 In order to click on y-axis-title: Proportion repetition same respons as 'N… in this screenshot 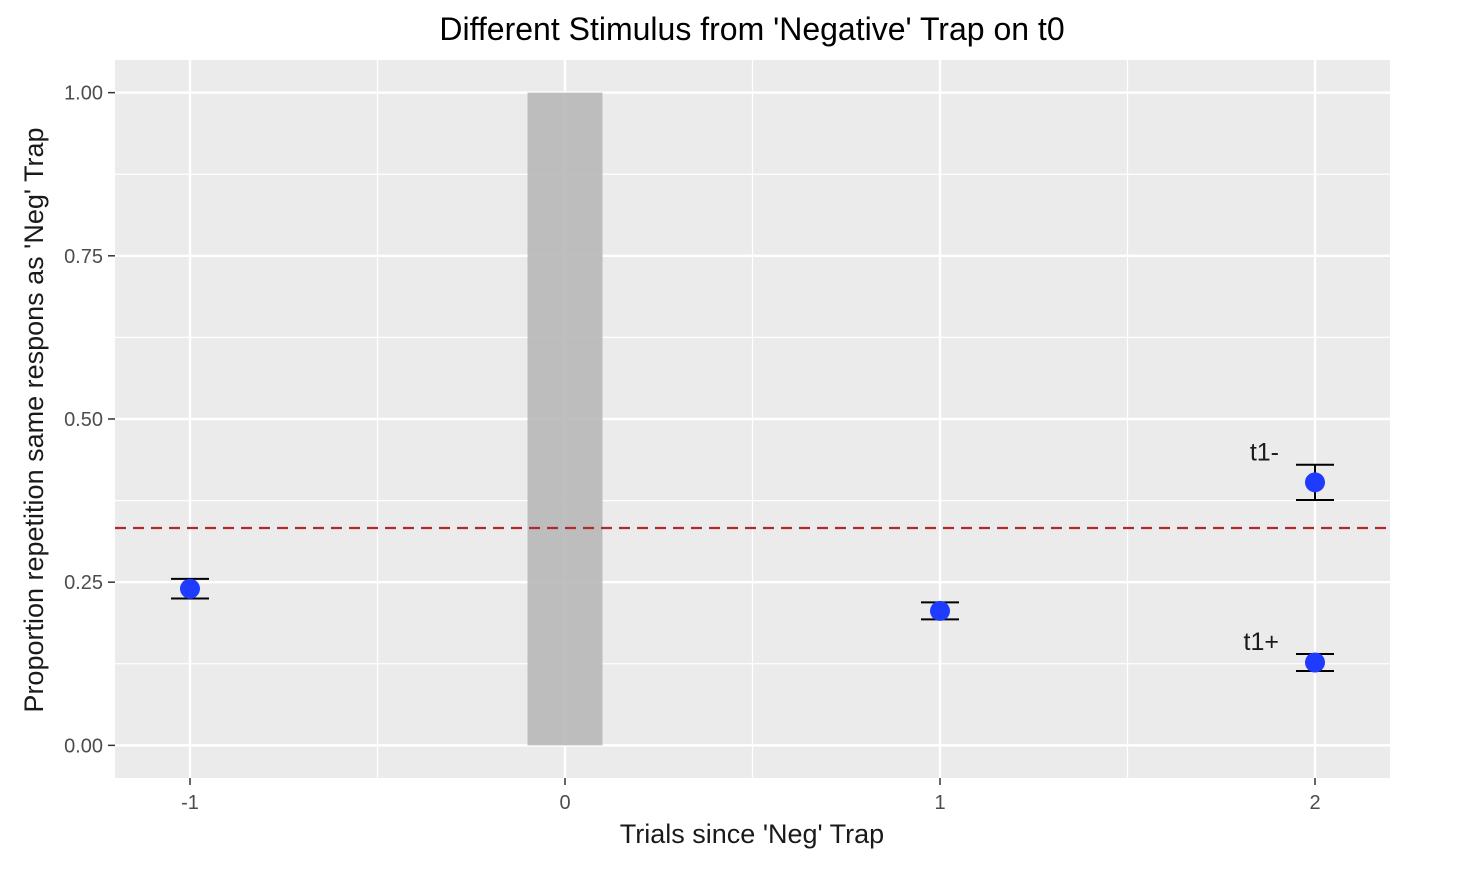, I will do `click(34, 419)`.